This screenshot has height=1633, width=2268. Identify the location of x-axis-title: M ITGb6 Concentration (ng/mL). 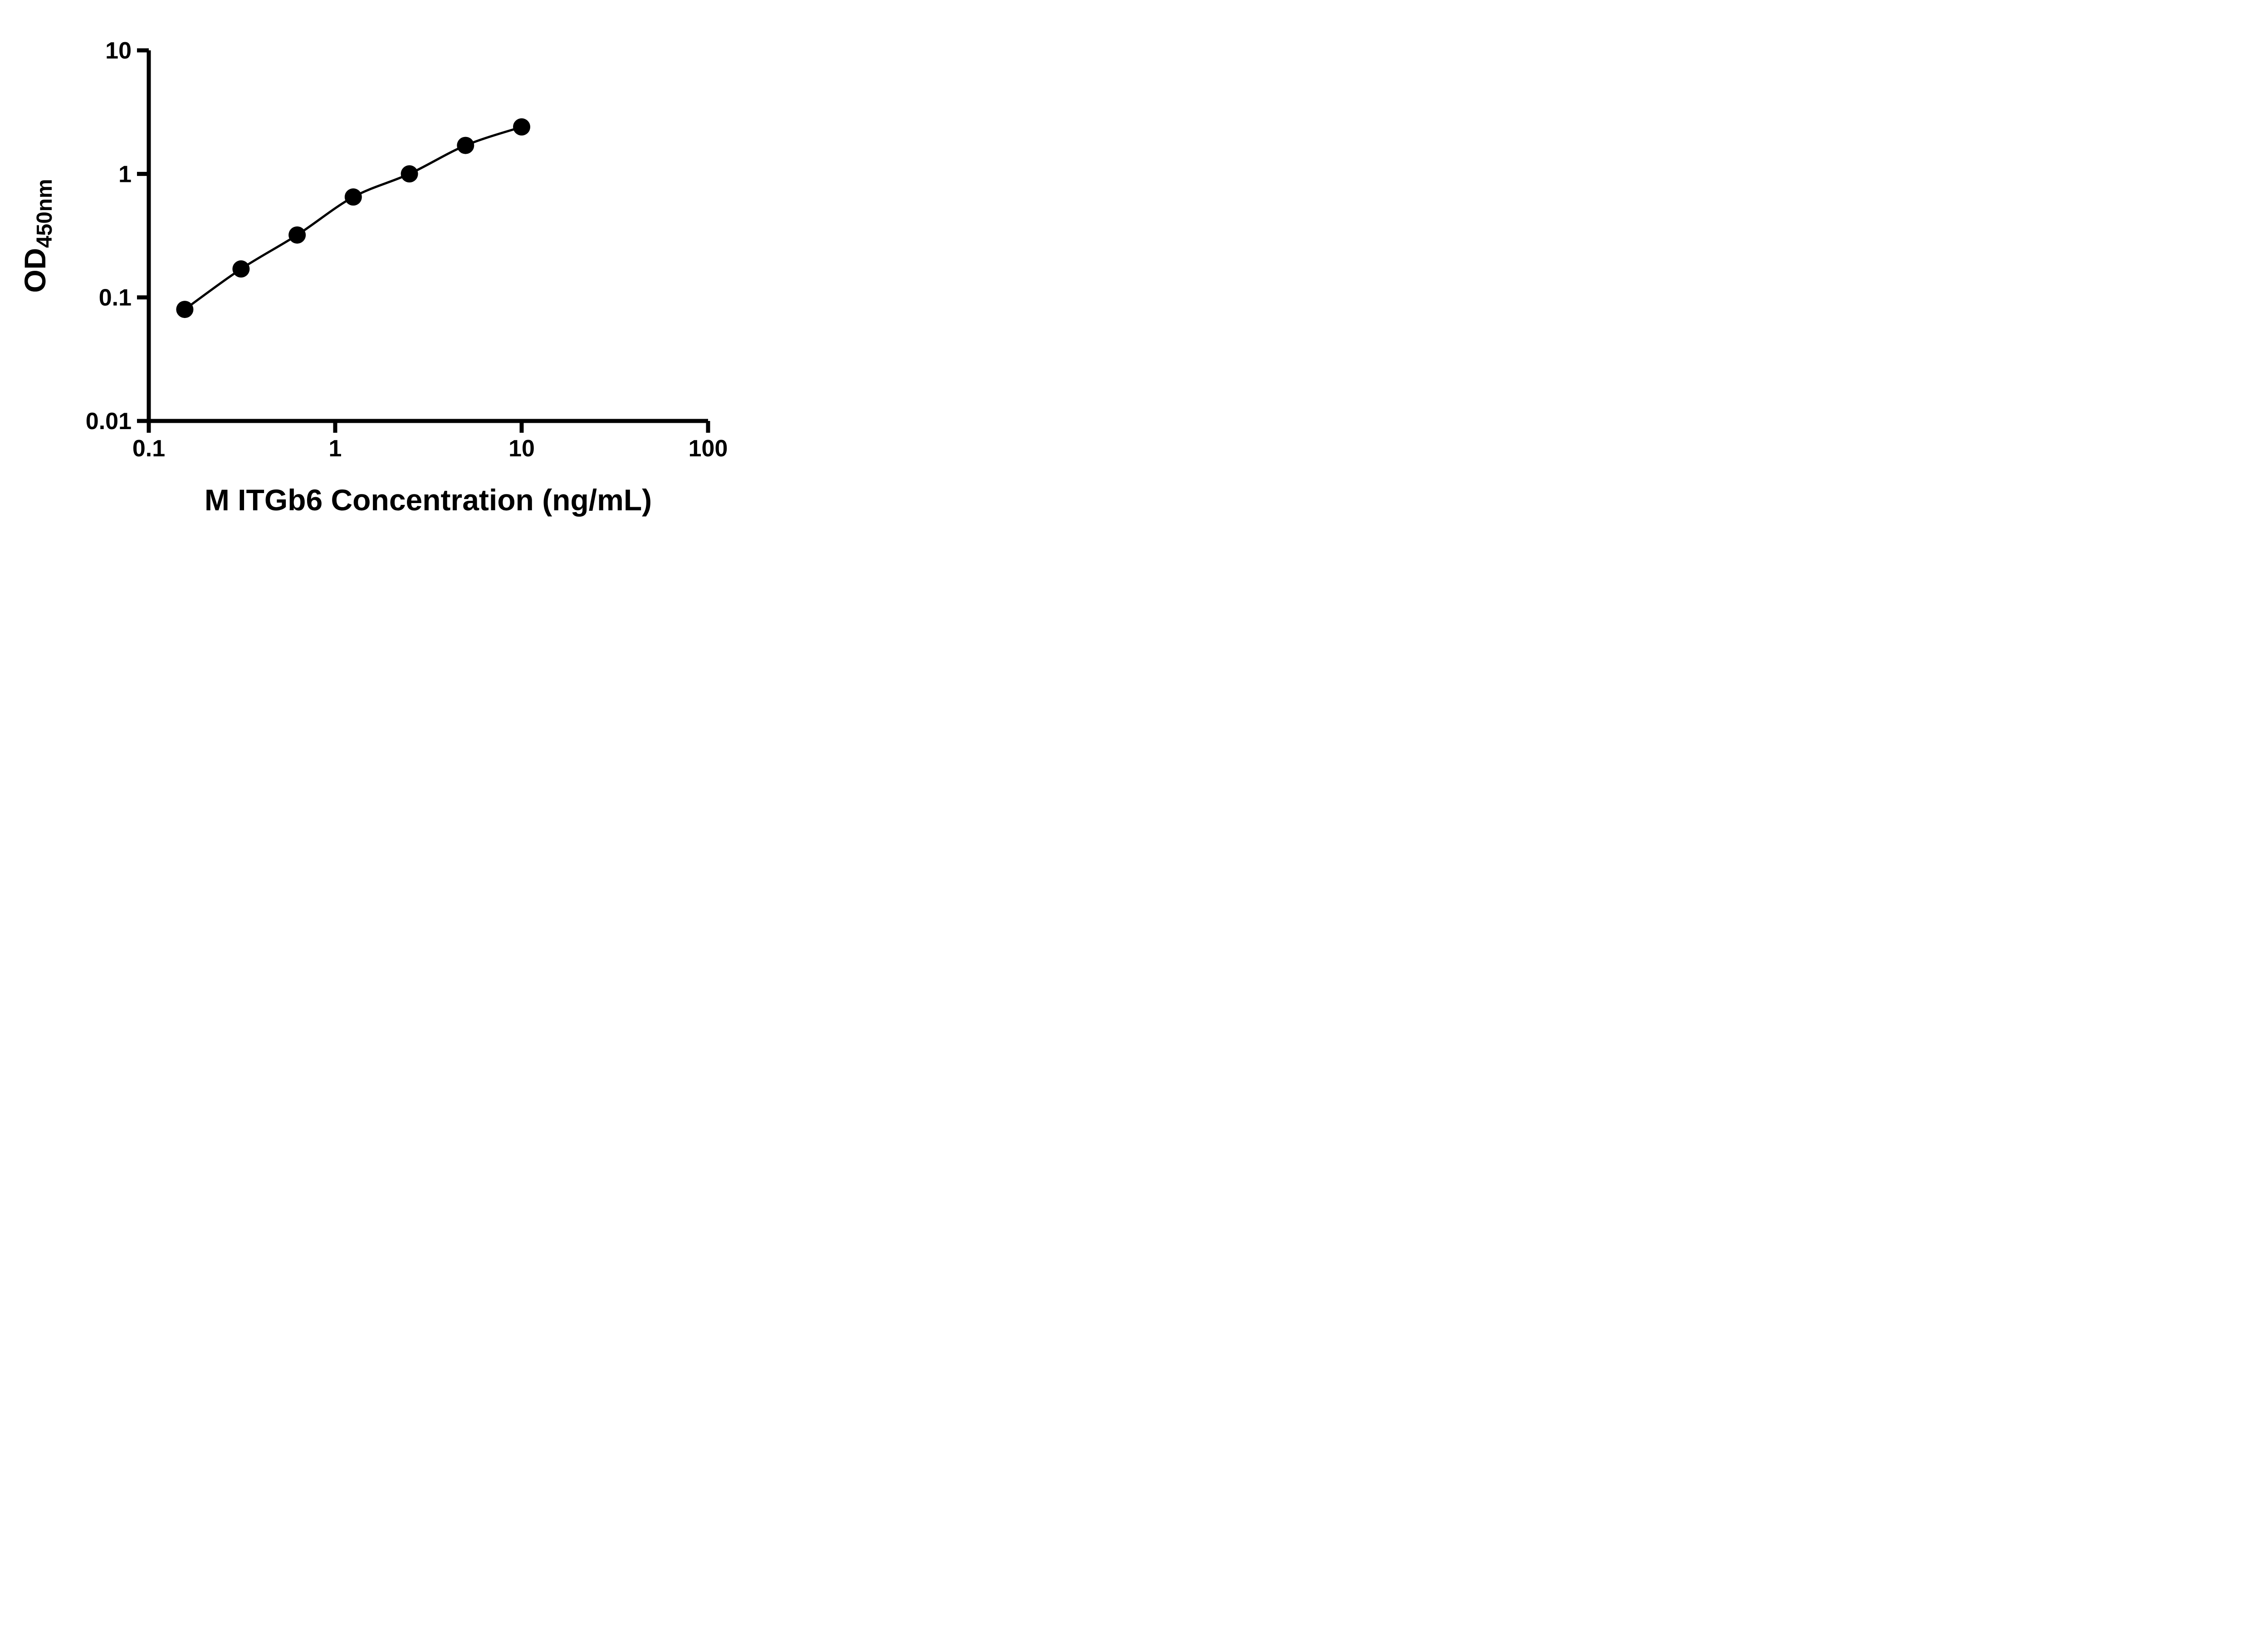
(429, 500).